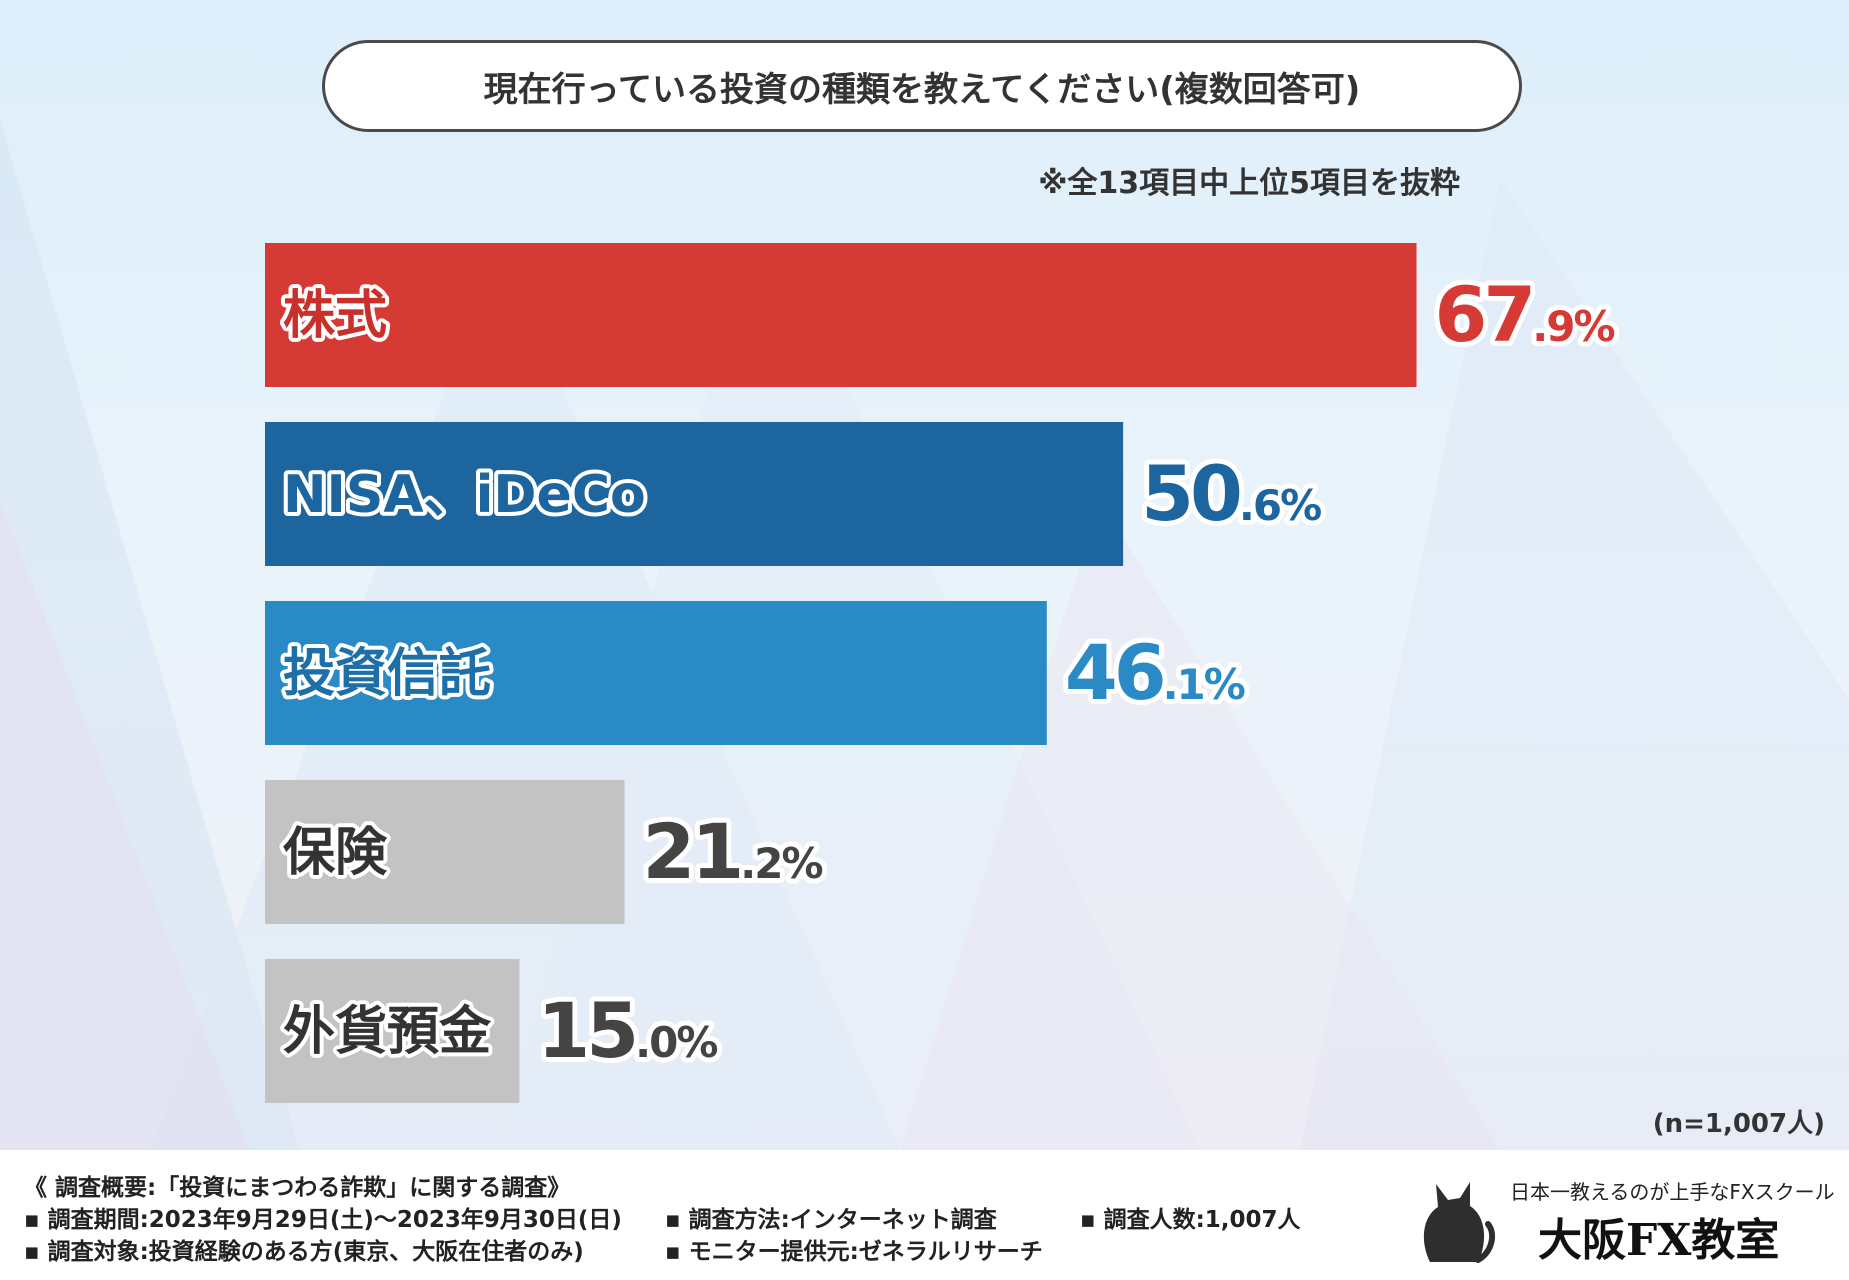  Describe the element at coordinates (831, 1220) in the screenshot. I see `survey-method: ▪ 調査方法:インターネット調査` at that location.